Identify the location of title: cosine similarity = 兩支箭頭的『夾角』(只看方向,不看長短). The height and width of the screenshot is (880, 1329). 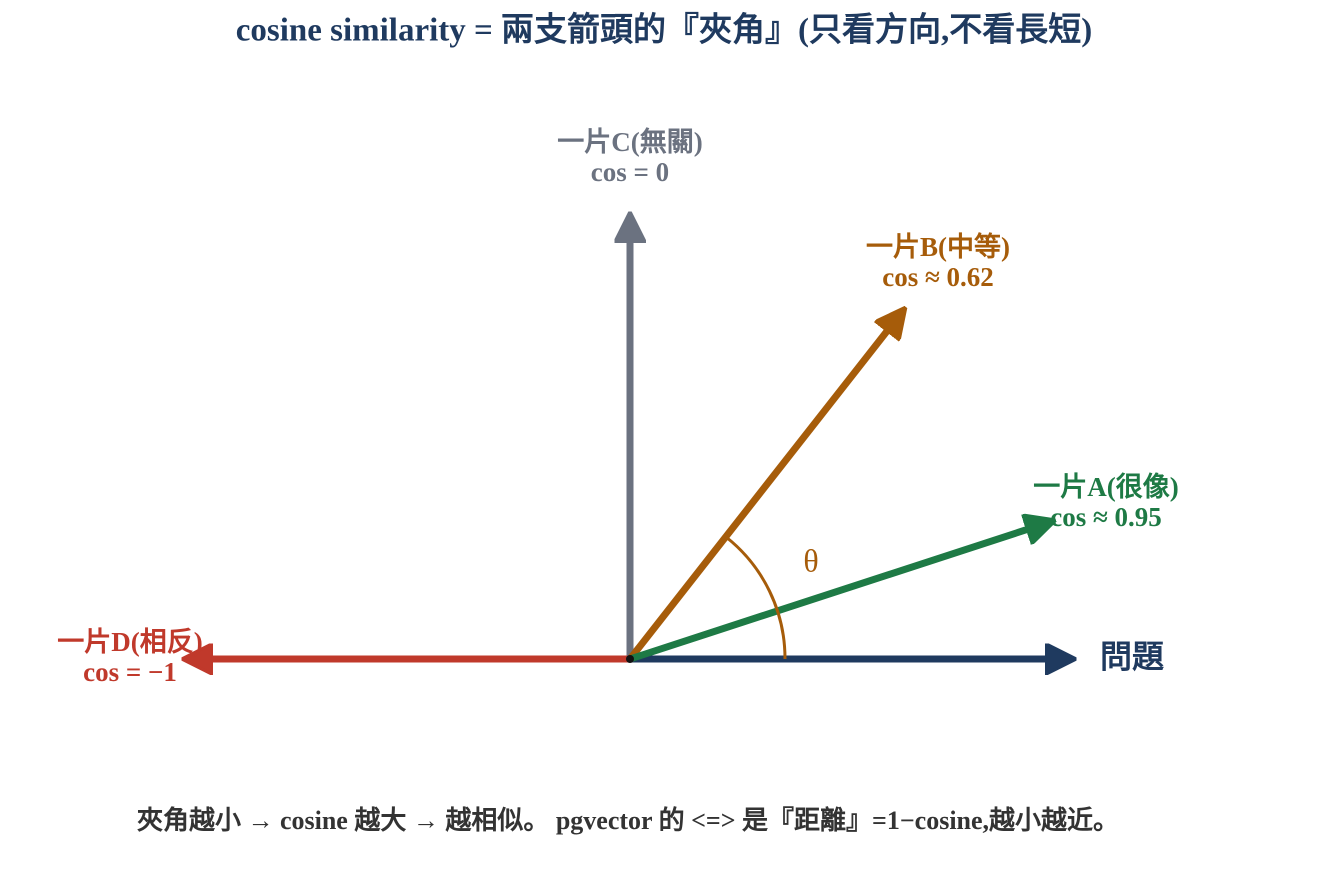
(664, 30).